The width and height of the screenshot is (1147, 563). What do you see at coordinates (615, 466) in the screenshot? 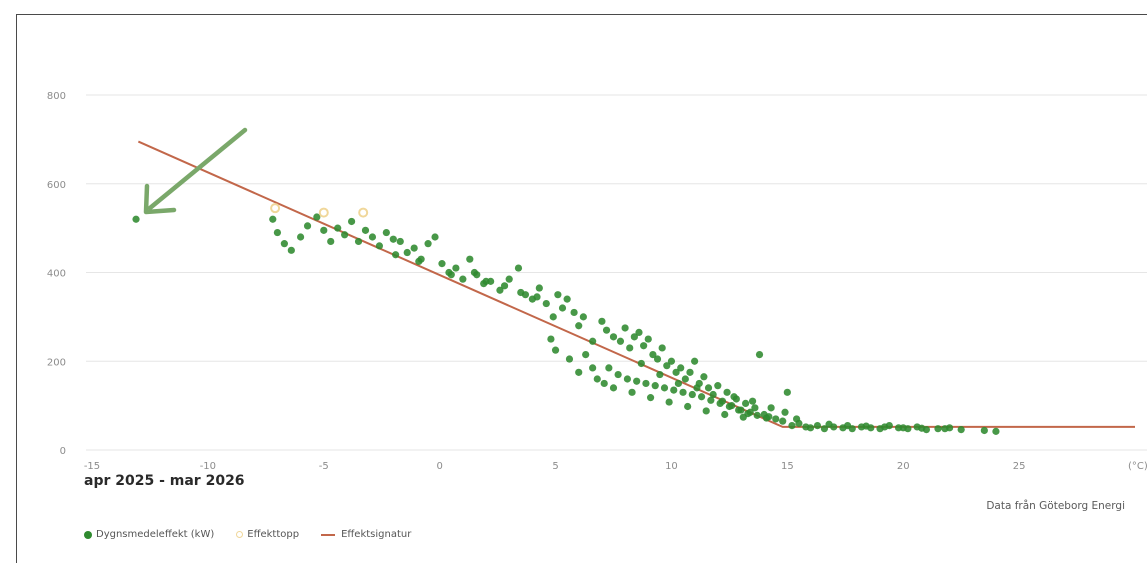
I see `x-axis-ticks: -15 -10 -5 0 5 10 15 20 25 (°C)` at bounding box center [615, 466].